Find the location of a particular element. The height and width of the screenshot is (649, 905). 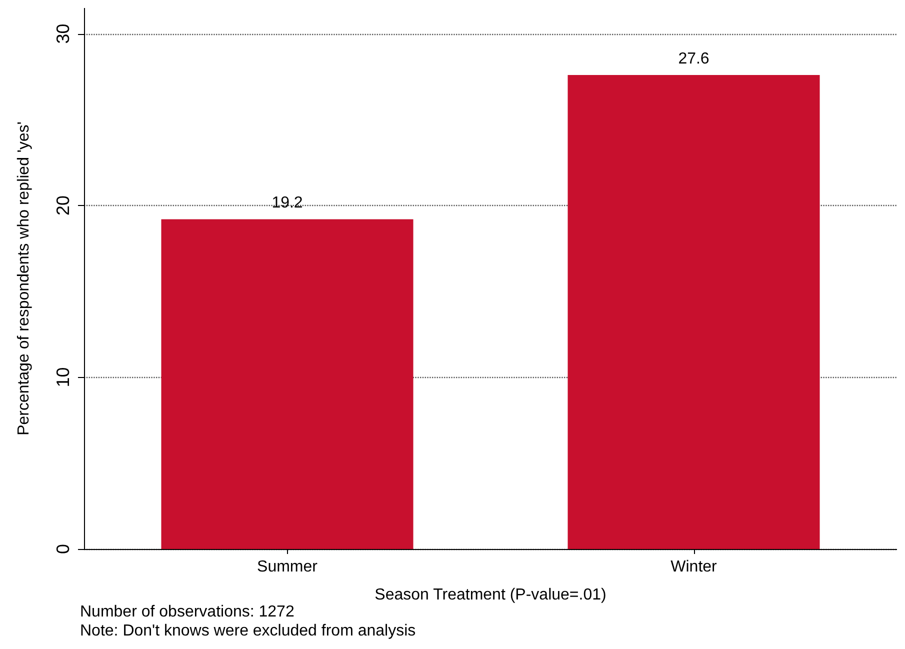

x-tick-label: Summer is located at coordinates (287, 567).